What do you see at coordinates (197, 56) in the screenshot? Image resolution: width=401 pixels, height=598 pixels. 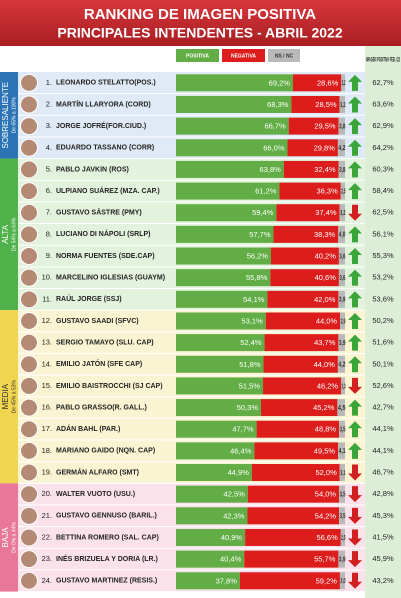 I see `legend-label: POSITIVA` at bounding box center [197, 56].